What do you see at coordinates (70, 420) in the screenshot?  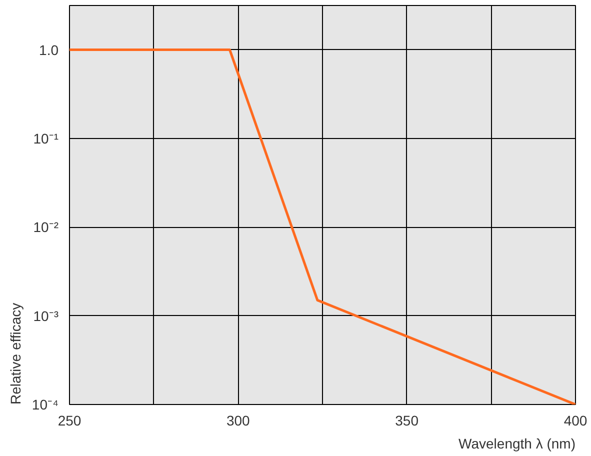 I see `x-tick-label: 250` at bounding box center [70, 420].